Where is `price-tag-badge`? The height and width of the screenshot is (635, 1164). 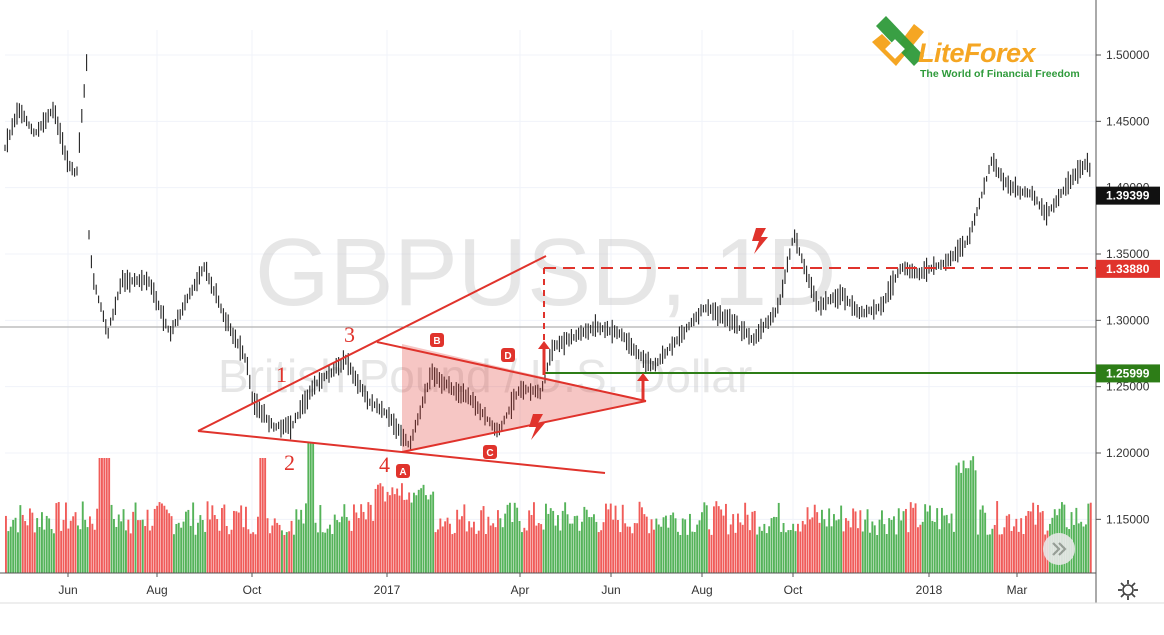
price-tag-badge is located at coordinates (1128, 195).